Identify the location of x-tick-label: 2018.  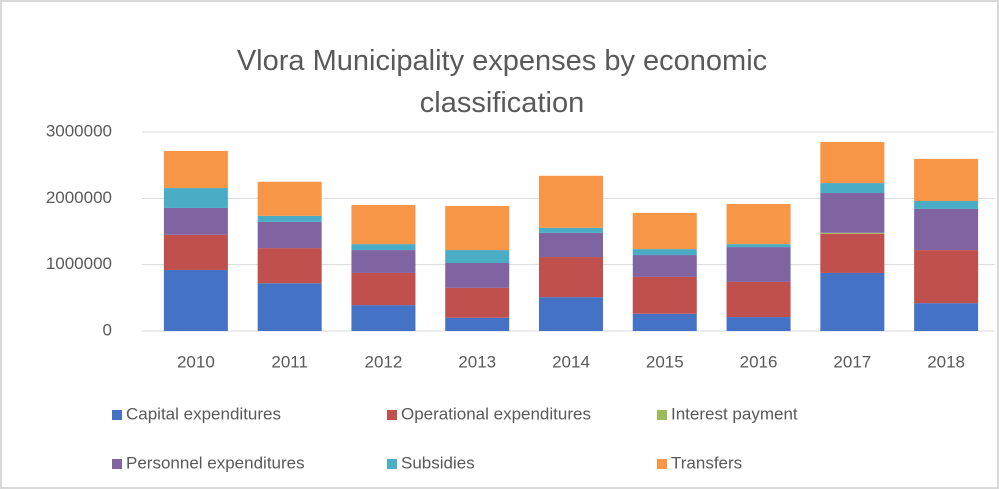
(946, 361).